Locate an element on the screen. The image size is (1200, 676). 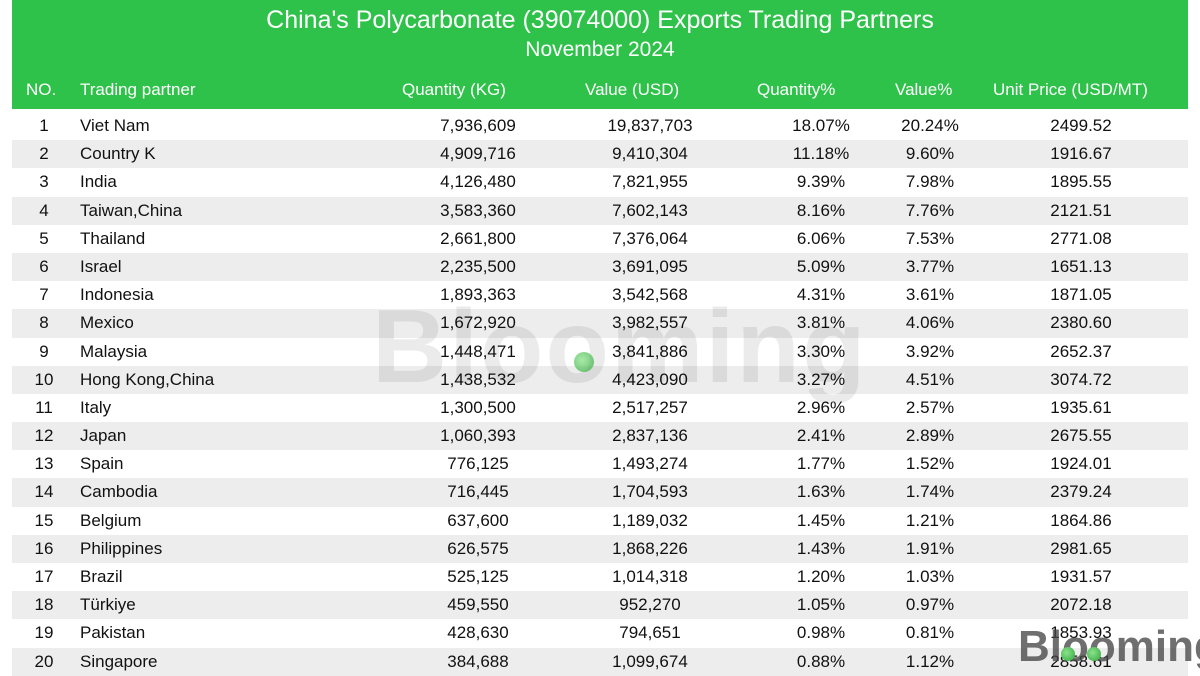
row-value-pct: 7.98% is located at coordinates (930, 182).